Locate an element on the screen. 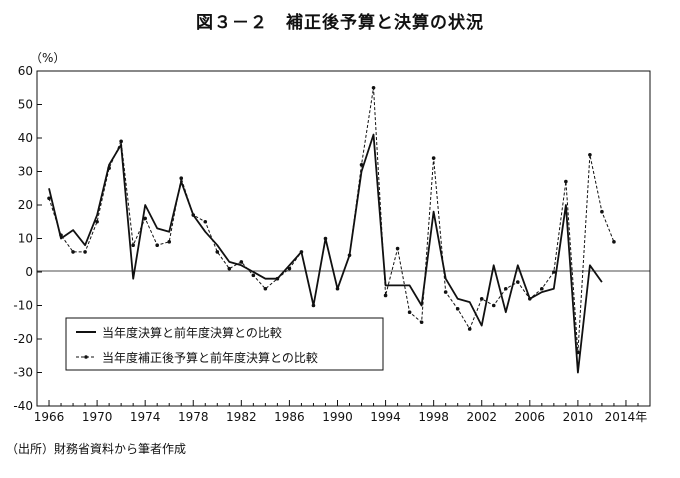 The height and width of the screenshot is (478, 680). legend: 当年度決算と前年度決算との比較 当年度補正後予算と前年度決算との比較 is located at coordinates (224, 344).